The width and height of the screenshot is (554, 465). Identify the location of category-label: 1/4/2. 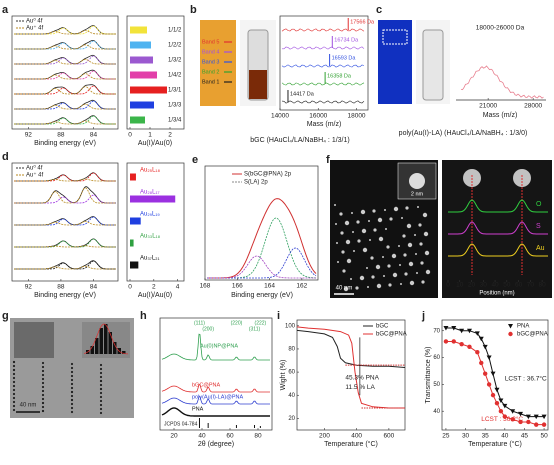
(175, 76).